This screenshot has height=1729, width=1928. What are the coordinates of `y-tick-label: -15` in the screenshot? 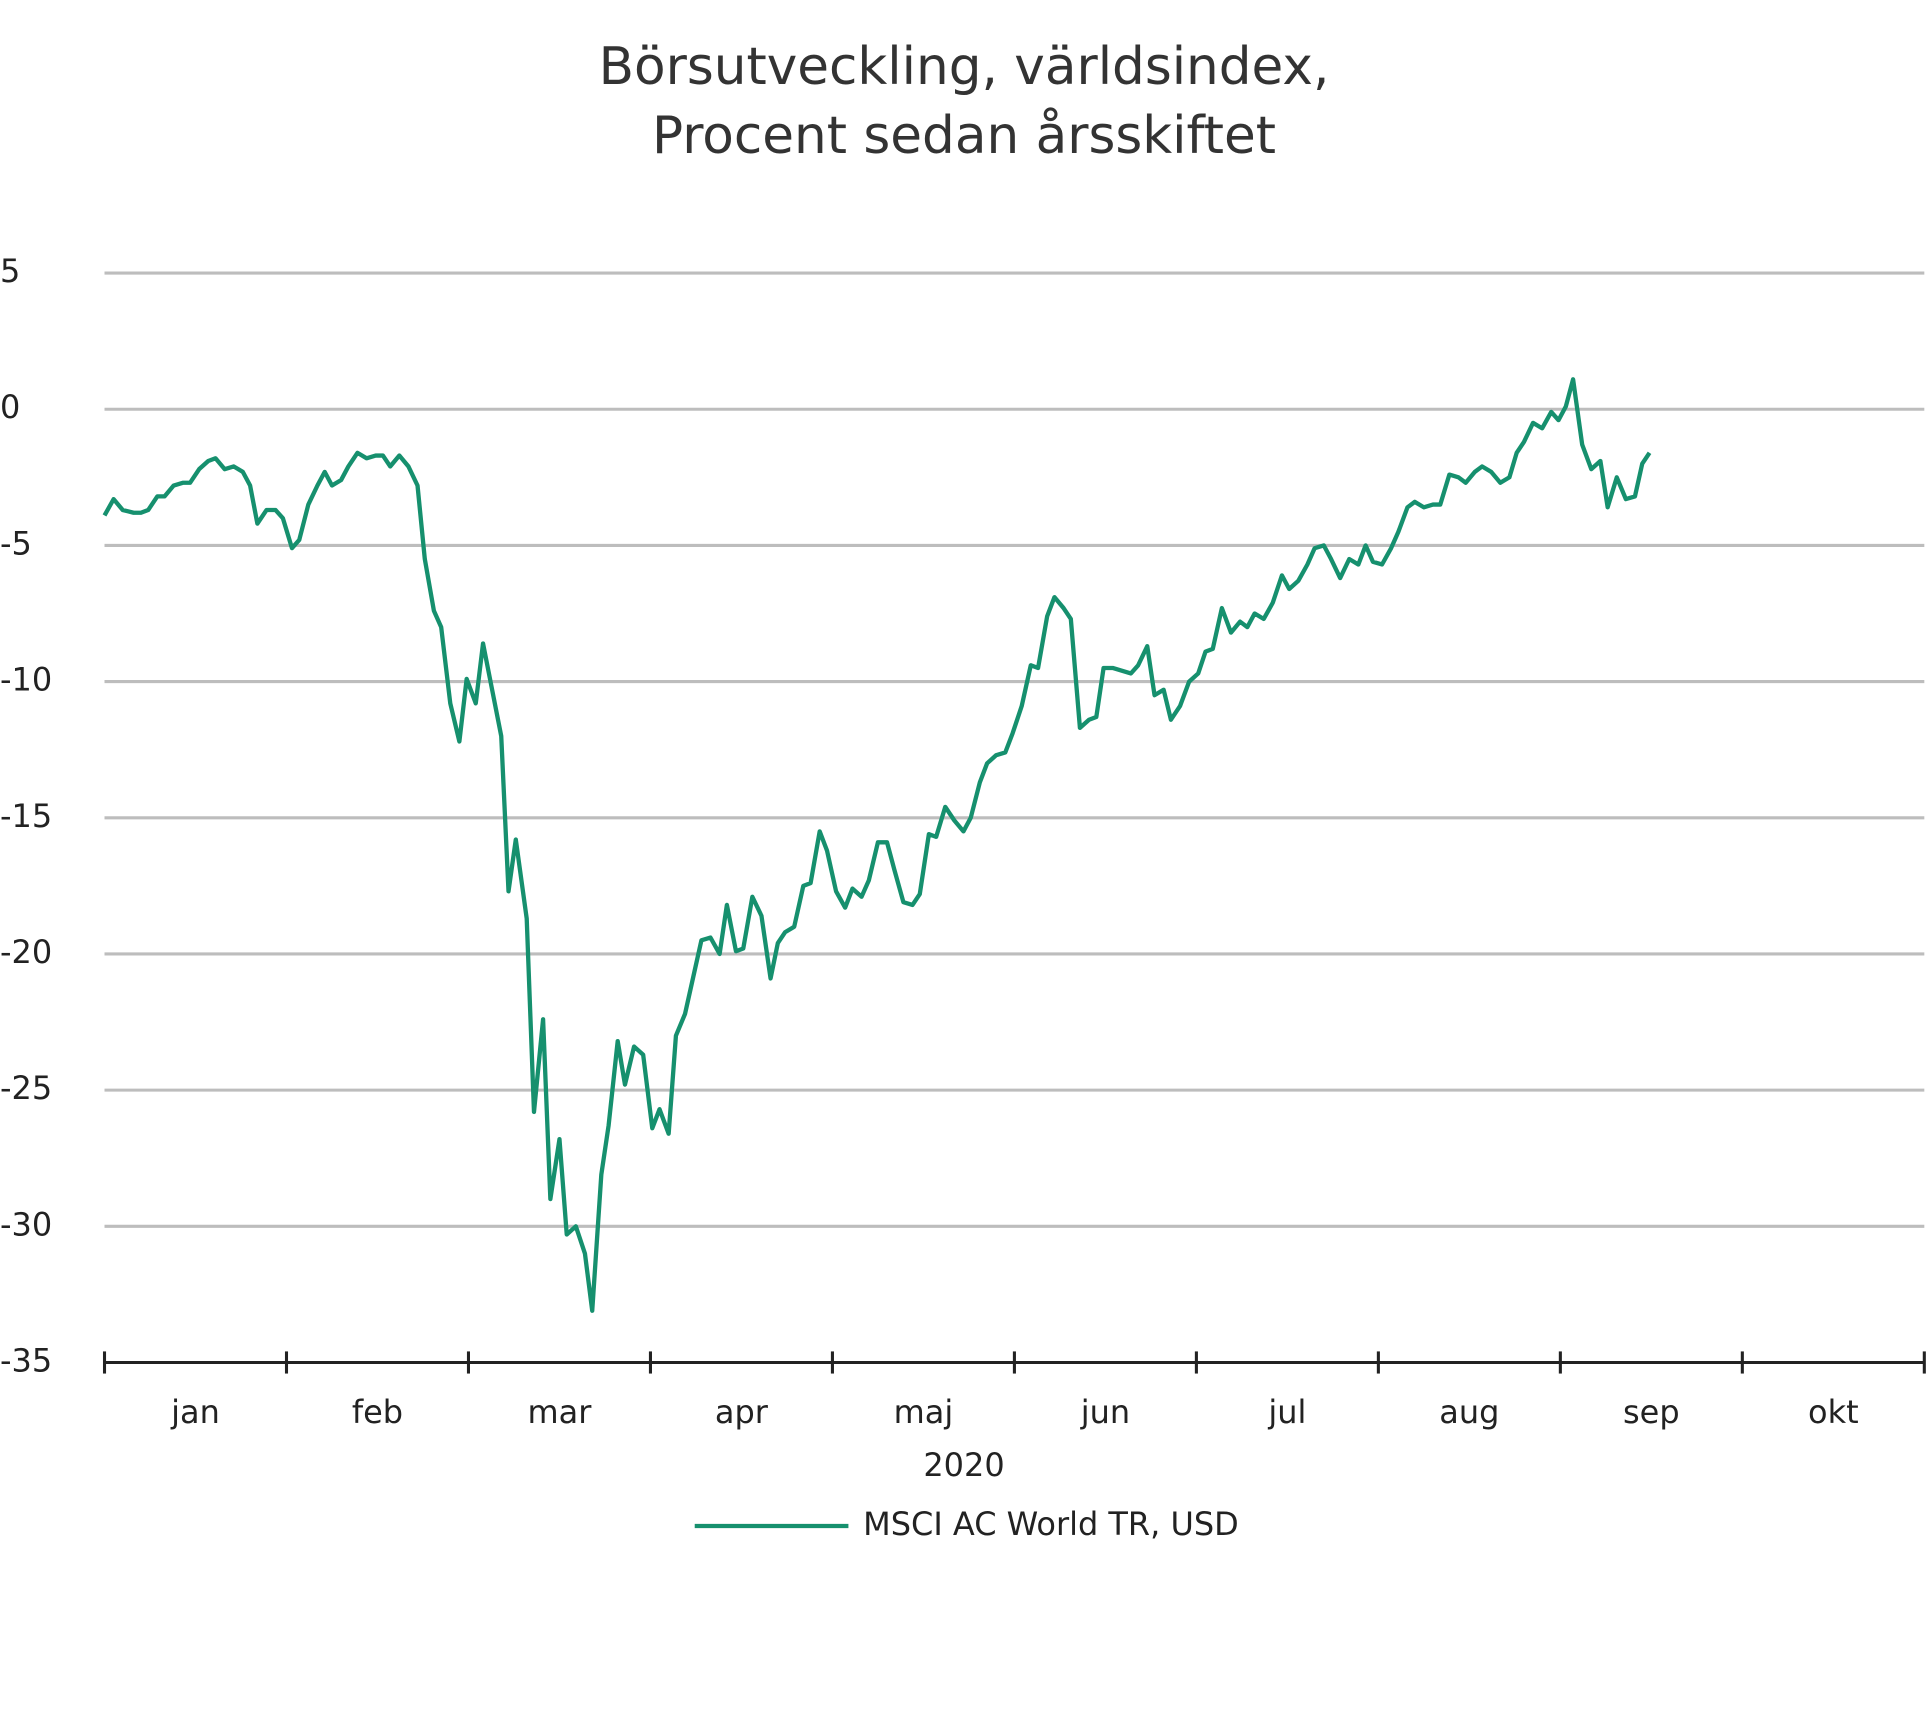 It's located at (26, 816).